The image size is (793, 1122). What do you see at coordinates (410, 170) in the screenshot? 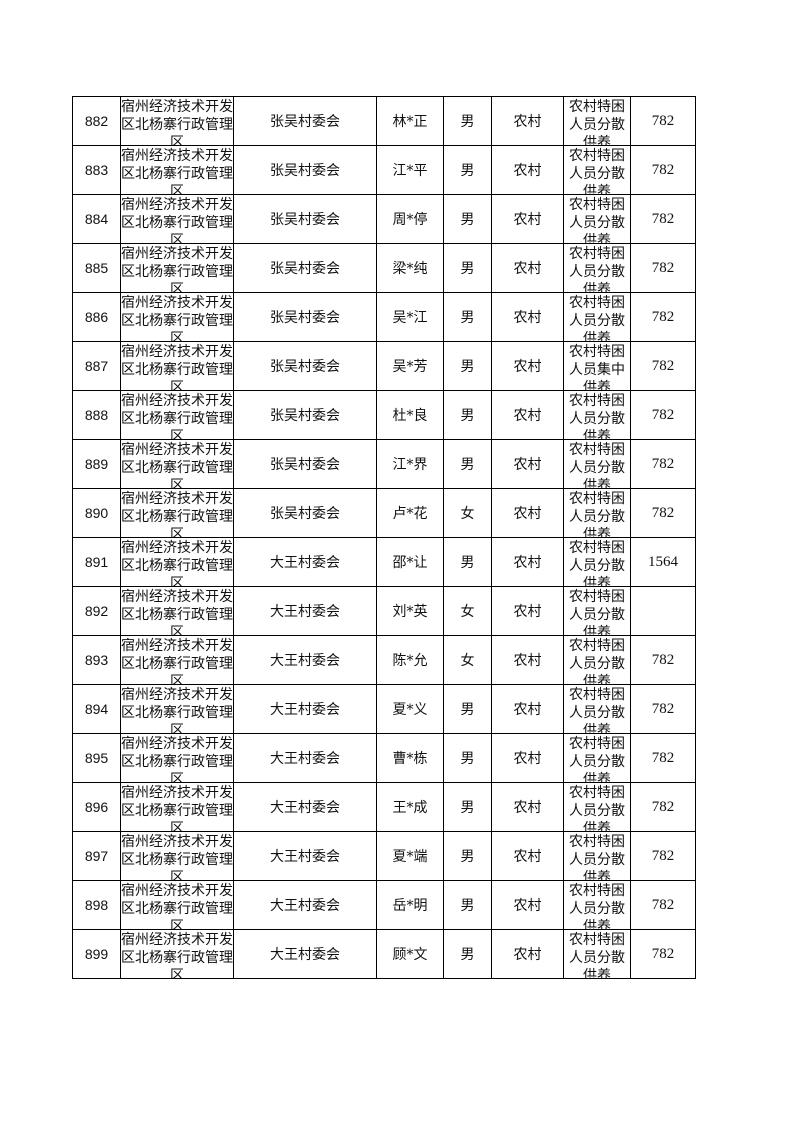
I see `cell-name: 江*平` at bounding box center [410, 170].